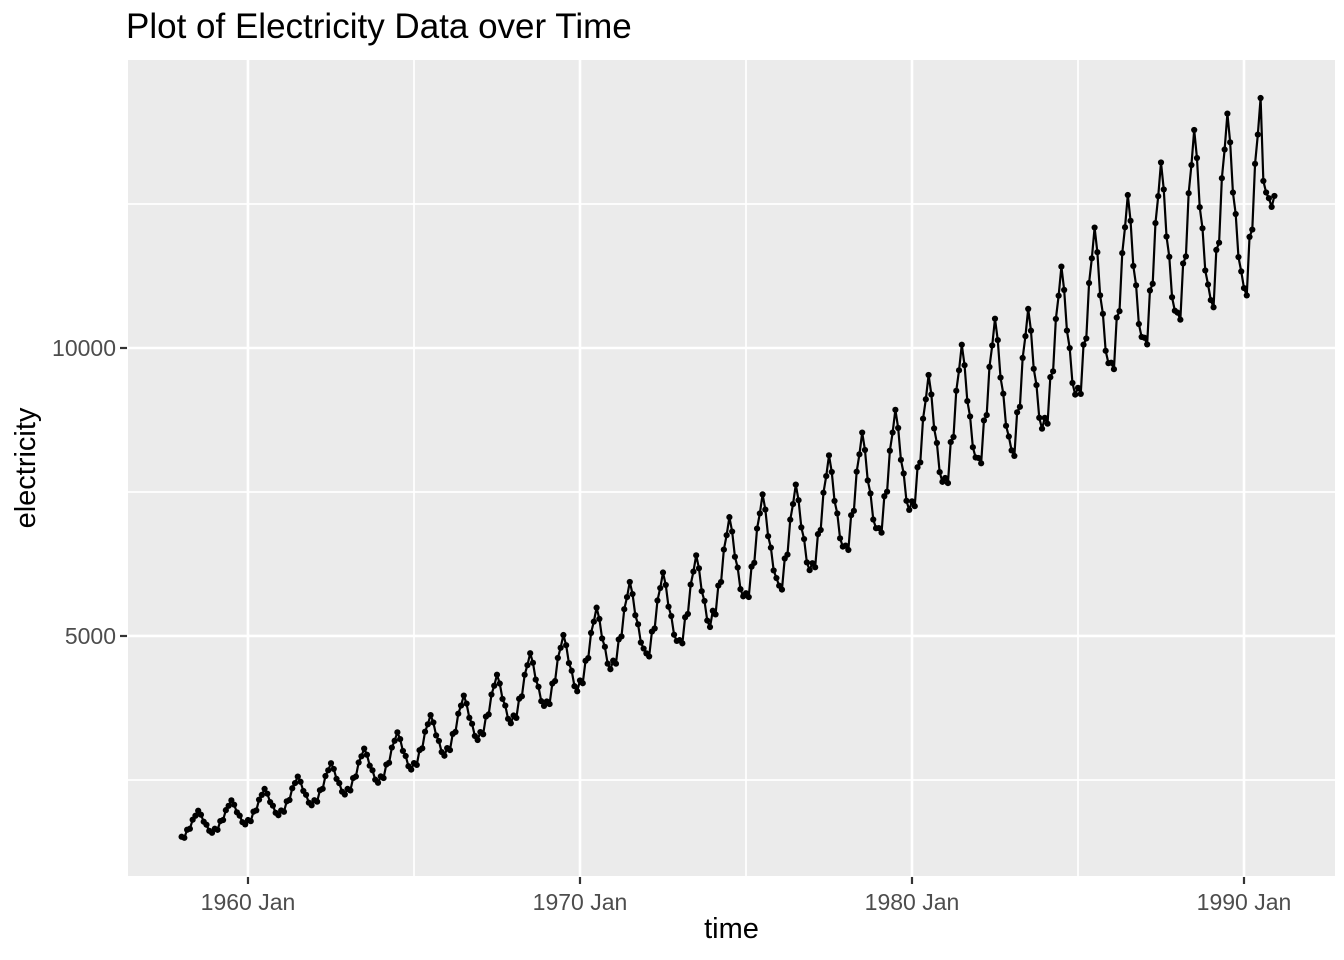  I want to click on x-tick-label: 1970 Jan, so click(580, 902).